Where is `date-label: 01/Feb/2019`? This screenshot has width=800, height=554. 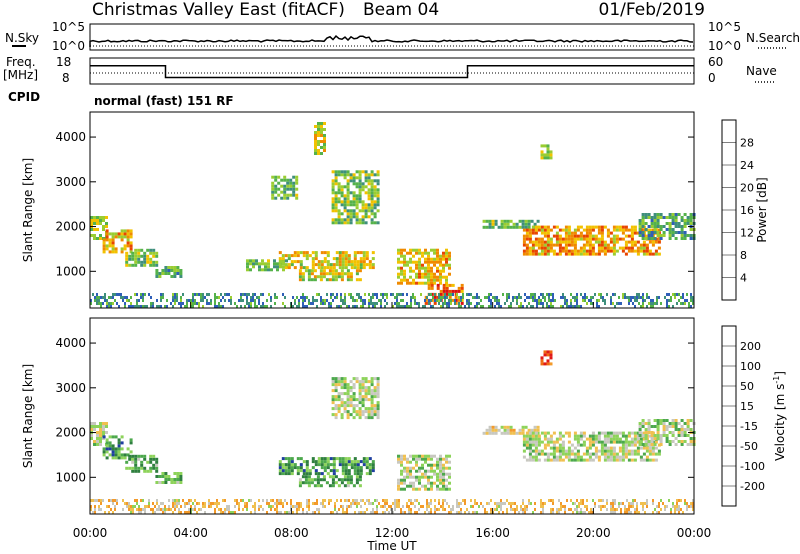 date-label: 01/Feb/2019 is located at coordinates (652, 10).